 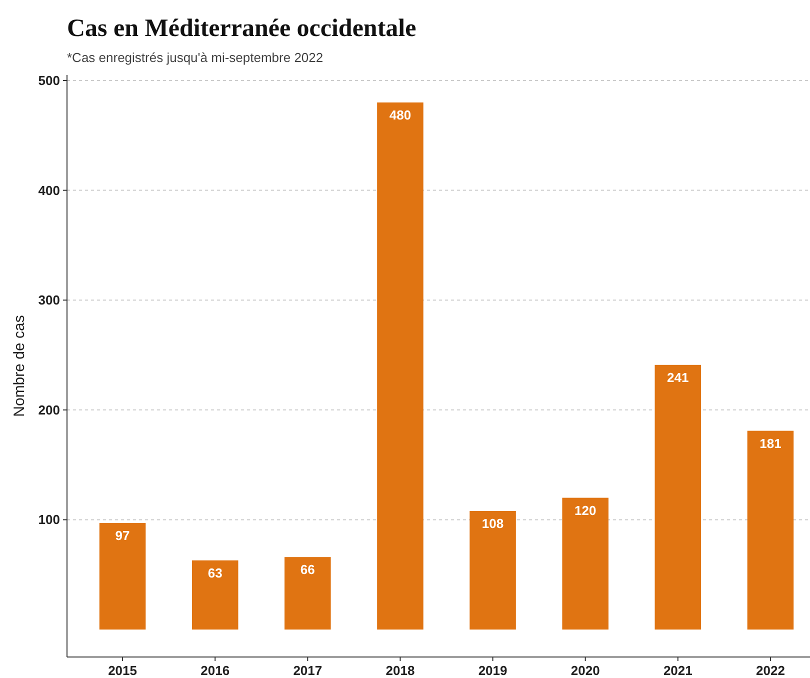 What do you see at coordinates (771, 443) in the screenshot?
I see `data-label: 181` at bounding box center [771, 443].